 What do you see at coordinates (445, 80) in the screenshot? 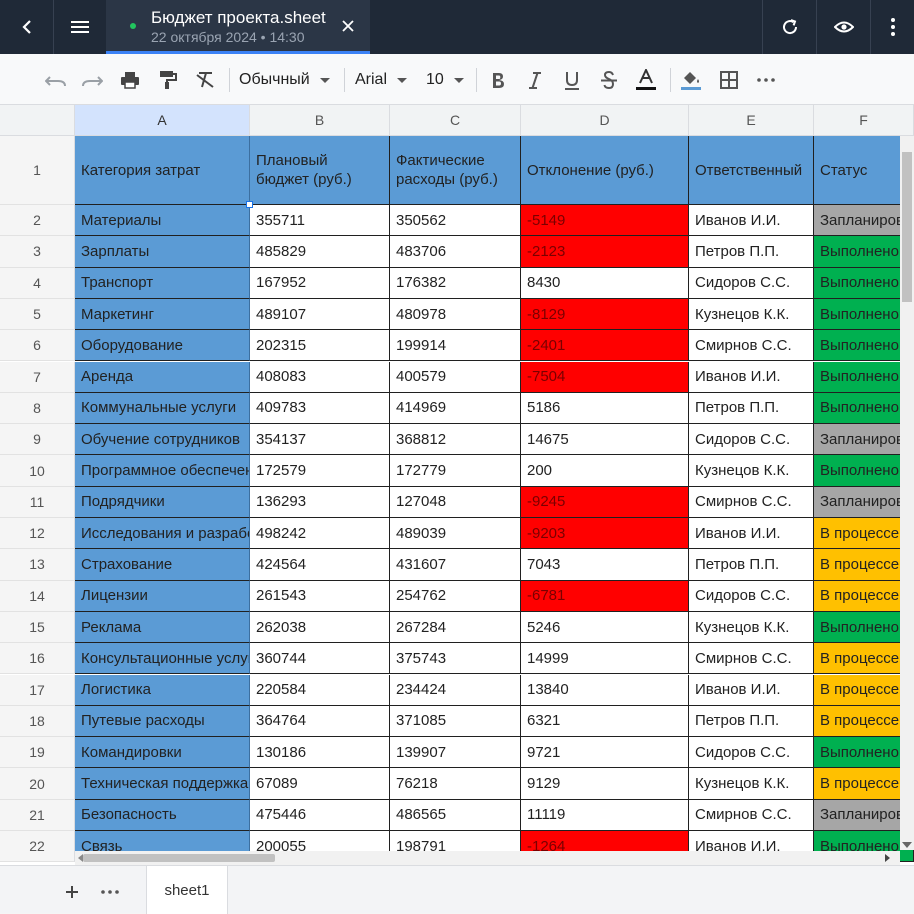
I see `font-size-dropdown: 10` at bounding box center [445, 80].